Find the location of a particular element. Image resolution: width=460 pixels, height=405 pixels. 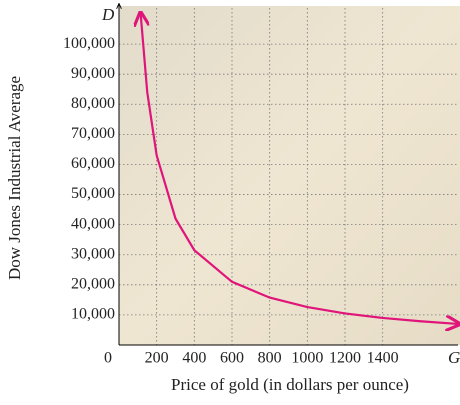

y-tick-label: 50,000 is located at coordinates (93, 193).